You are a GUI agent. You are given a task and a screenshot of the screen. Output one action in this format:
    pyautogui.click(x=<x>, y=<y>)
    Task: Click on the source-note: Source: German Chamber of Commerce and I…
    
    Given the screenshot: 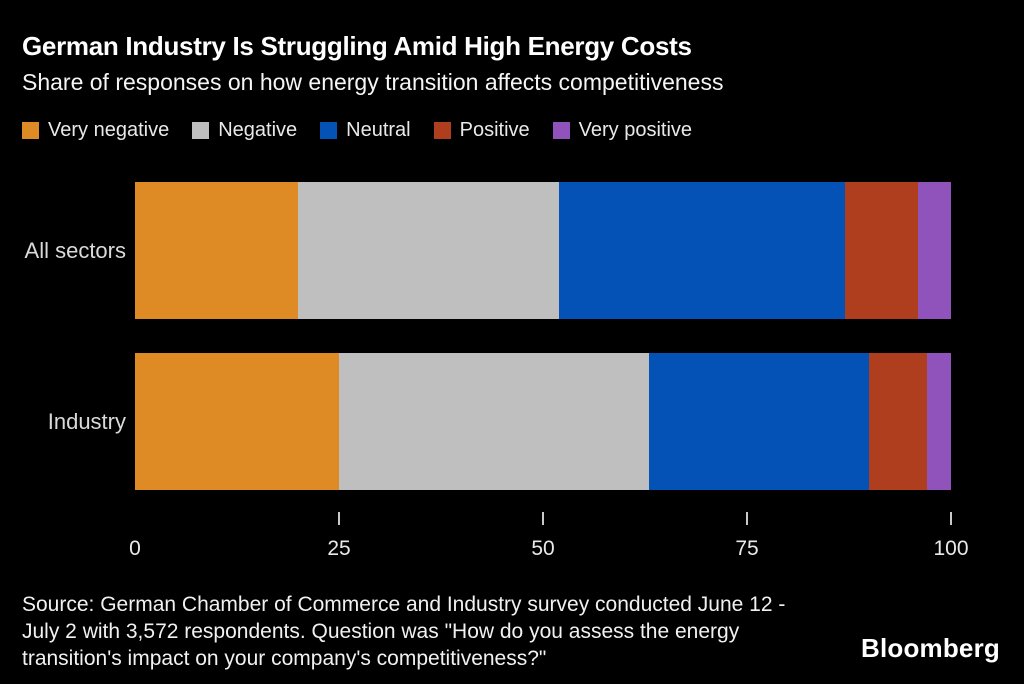 What is the action you would take?
    pyautogui.click(x=403, y=631)
    